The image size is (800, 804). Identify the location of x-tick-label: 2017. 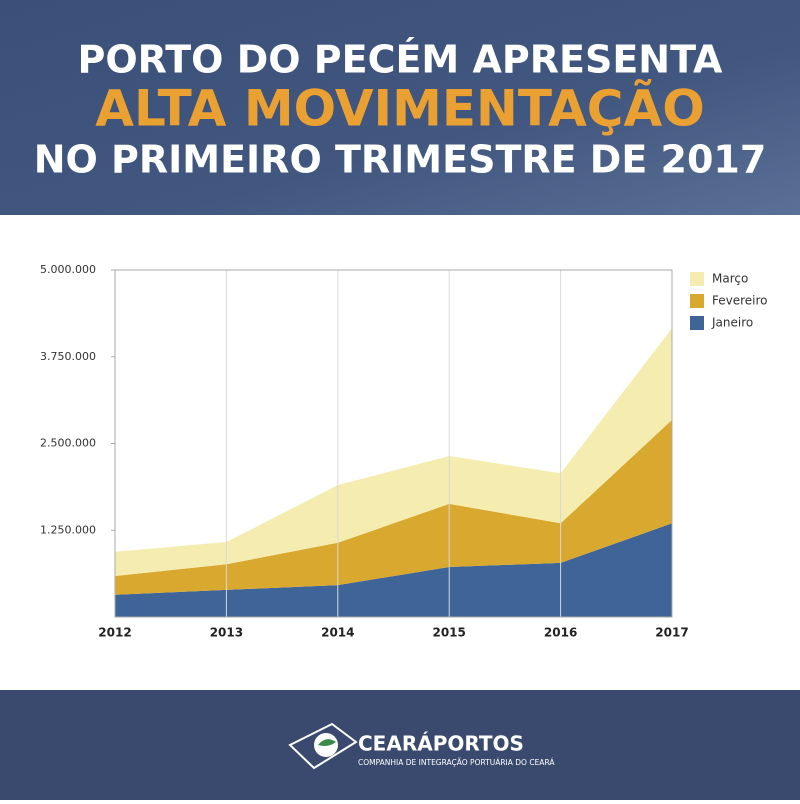
(671, 633).